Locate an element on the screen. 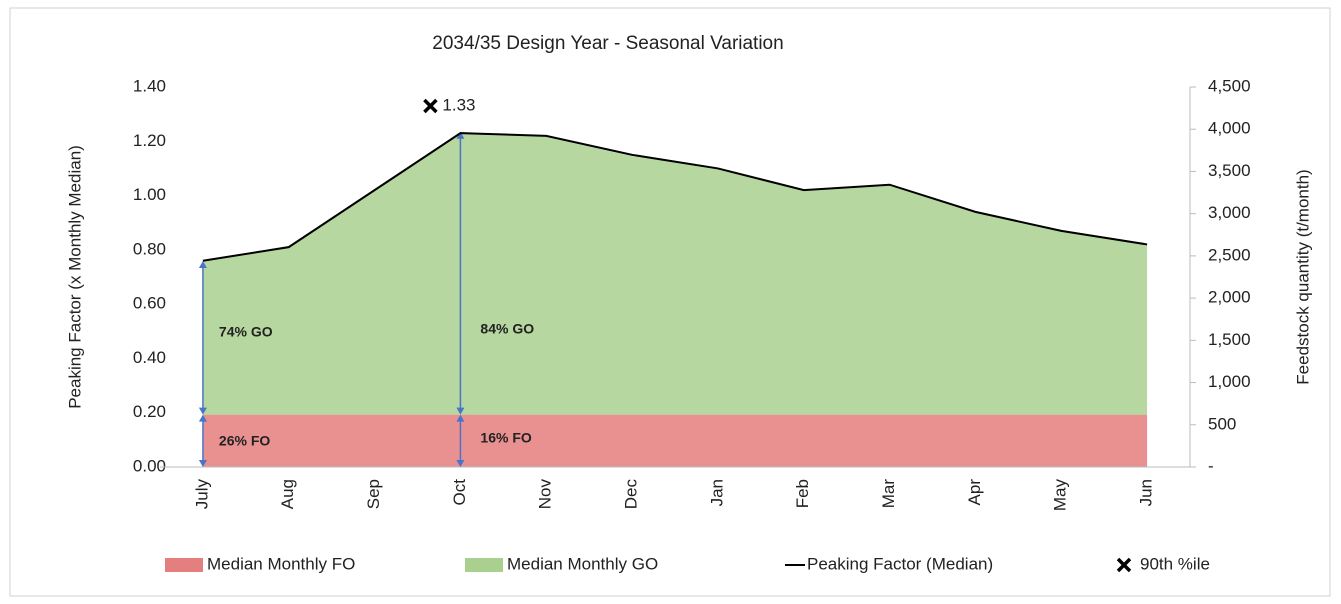  y2-tick-label: 1,000 is located at coordinates (1229, 381).